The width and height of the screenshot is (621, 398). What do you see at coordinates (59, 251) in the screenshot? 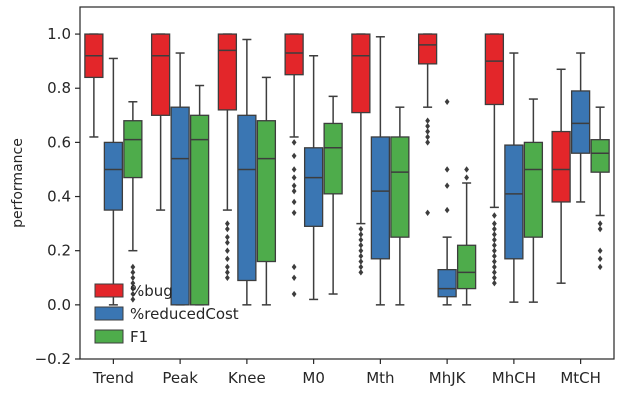
I see `y-tick-label: 0.2` at bounding box center [59, 251].